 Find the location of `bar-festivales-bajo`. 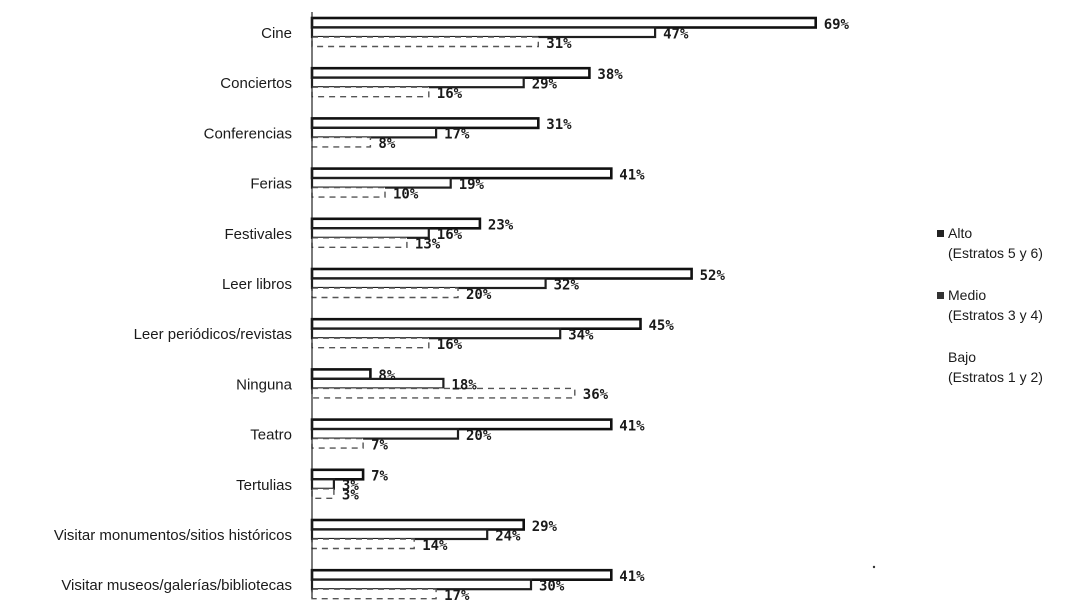

bar-festivales-bajo is located at coordinates (359, 243).